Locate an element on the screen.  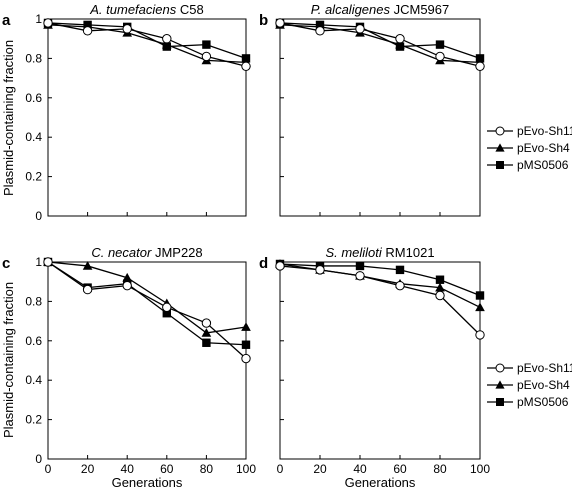
x-tick-label: 20 is located at coordinates (320, 469).